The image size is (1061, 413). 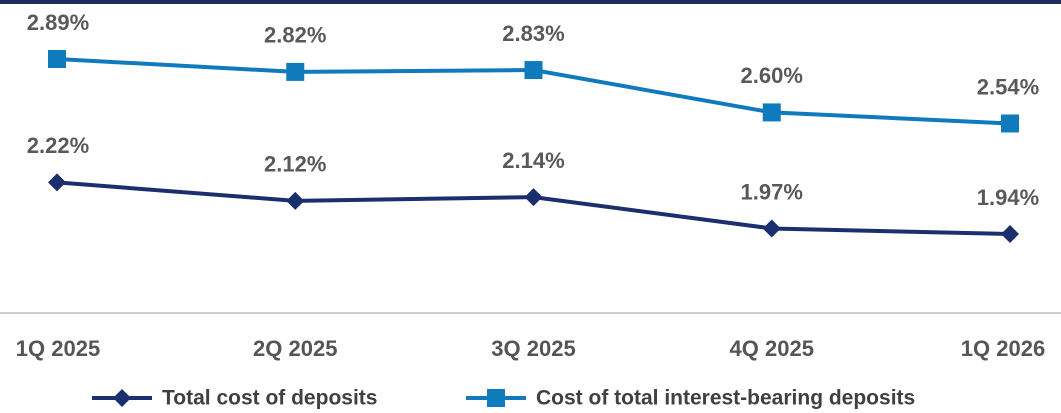 What do you see at coordinates (772, 75) in the screenshot?
I see `data-label: 2.60%` at bounding box center [772, 75].